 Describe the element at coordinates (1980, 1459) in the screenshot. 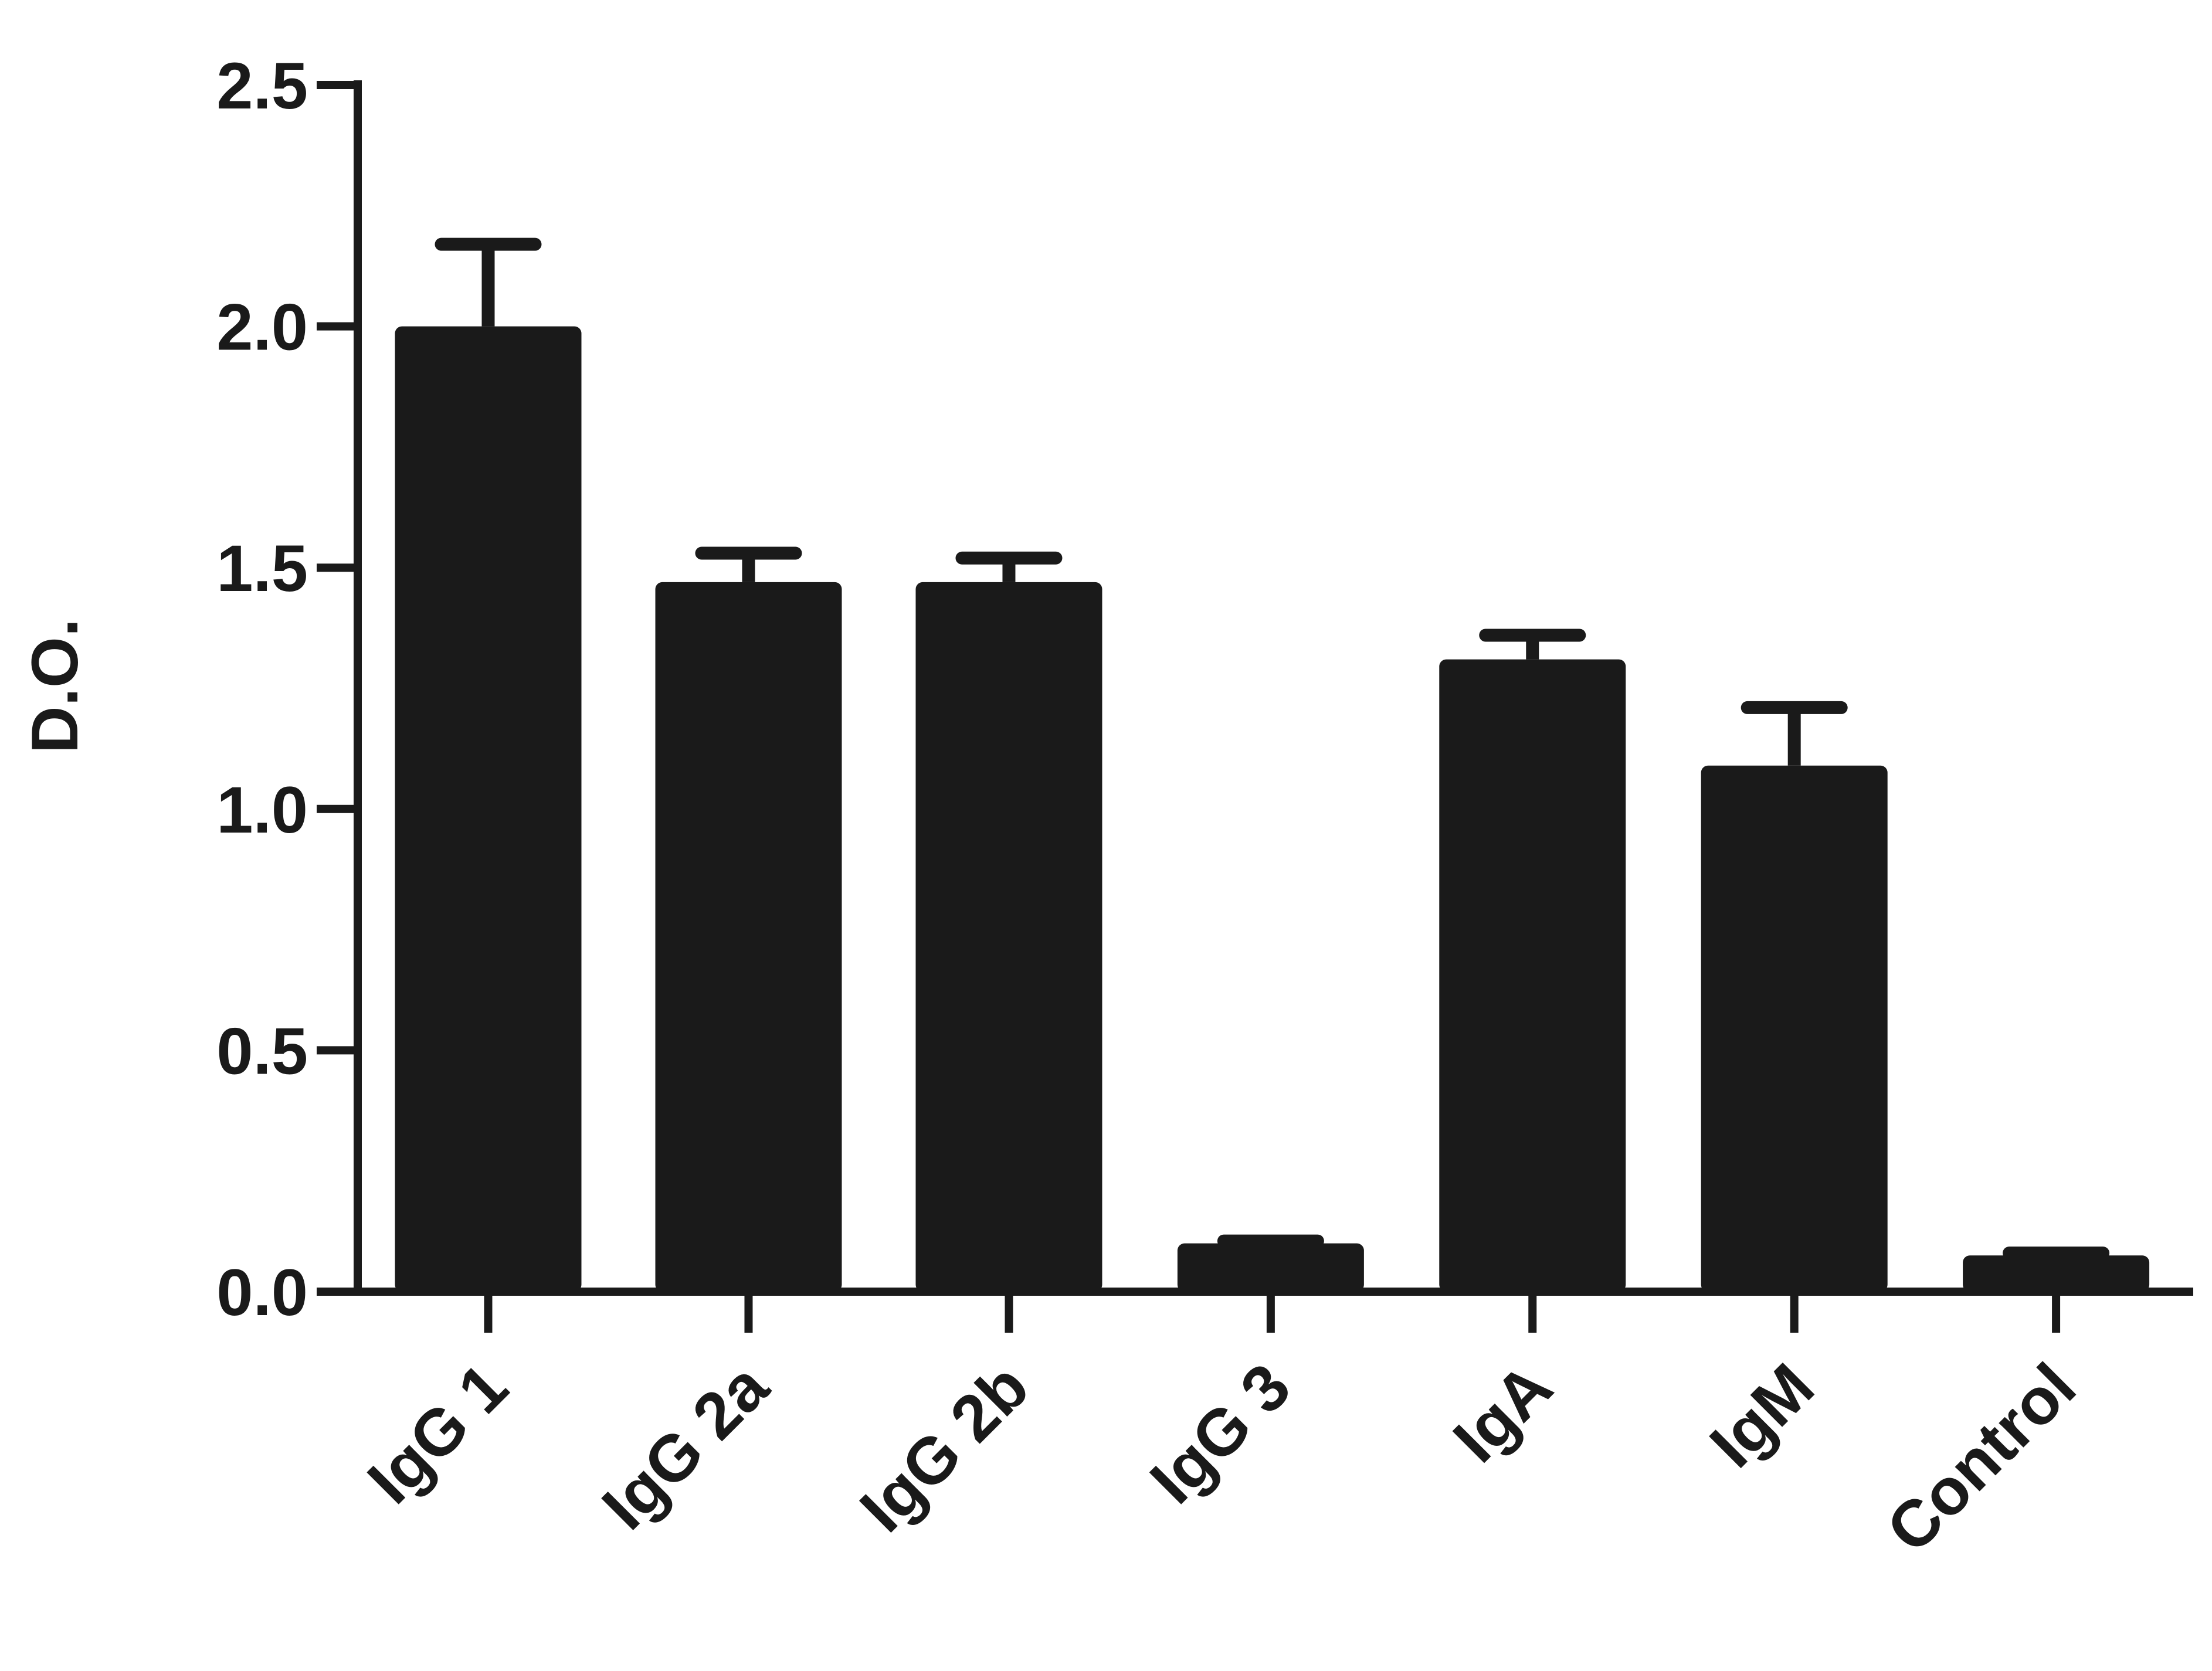

I see `x-tick-label: Control` at that location.